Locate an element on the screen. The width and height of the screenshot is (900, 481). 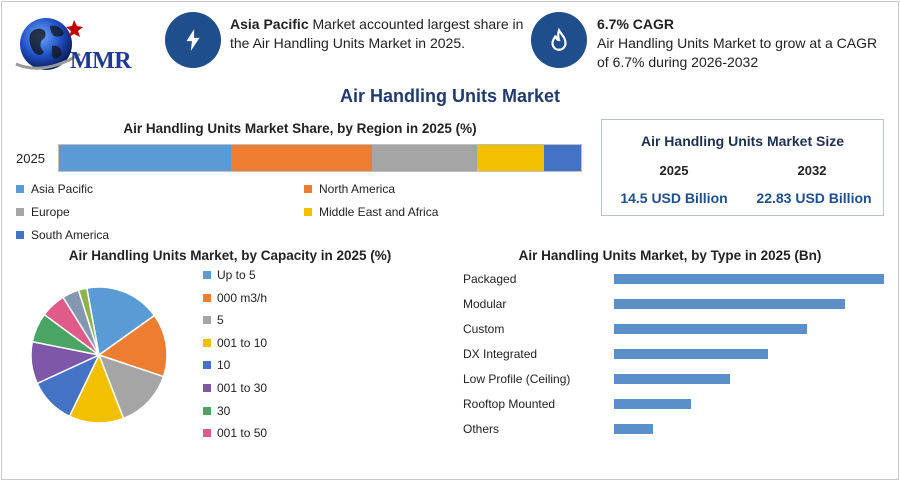
legend-label: 001 to 50 is located at coordinates (242, 433).